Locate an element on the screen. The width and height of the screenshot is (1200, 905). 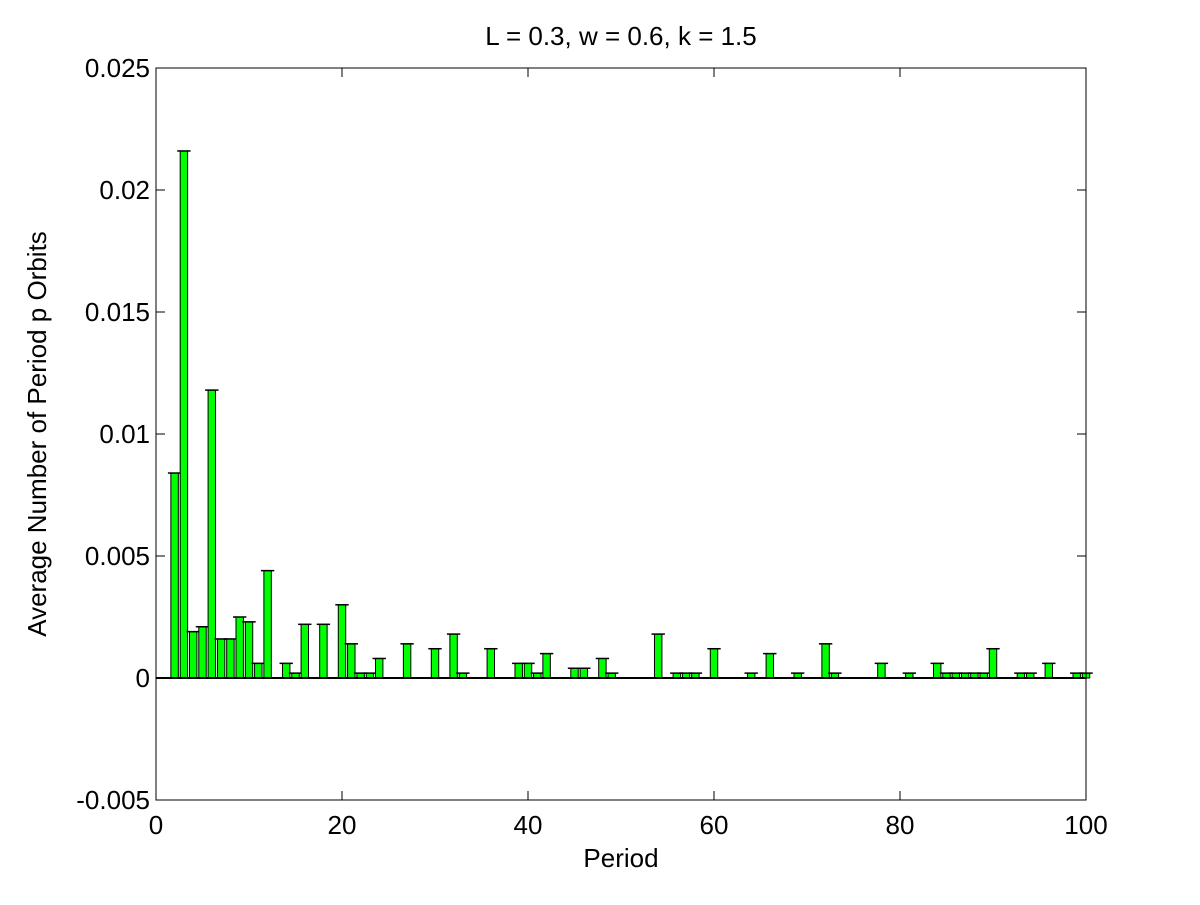
y-axis-label: Average Number of Period p Orbits is located at coordinates (37, 434).